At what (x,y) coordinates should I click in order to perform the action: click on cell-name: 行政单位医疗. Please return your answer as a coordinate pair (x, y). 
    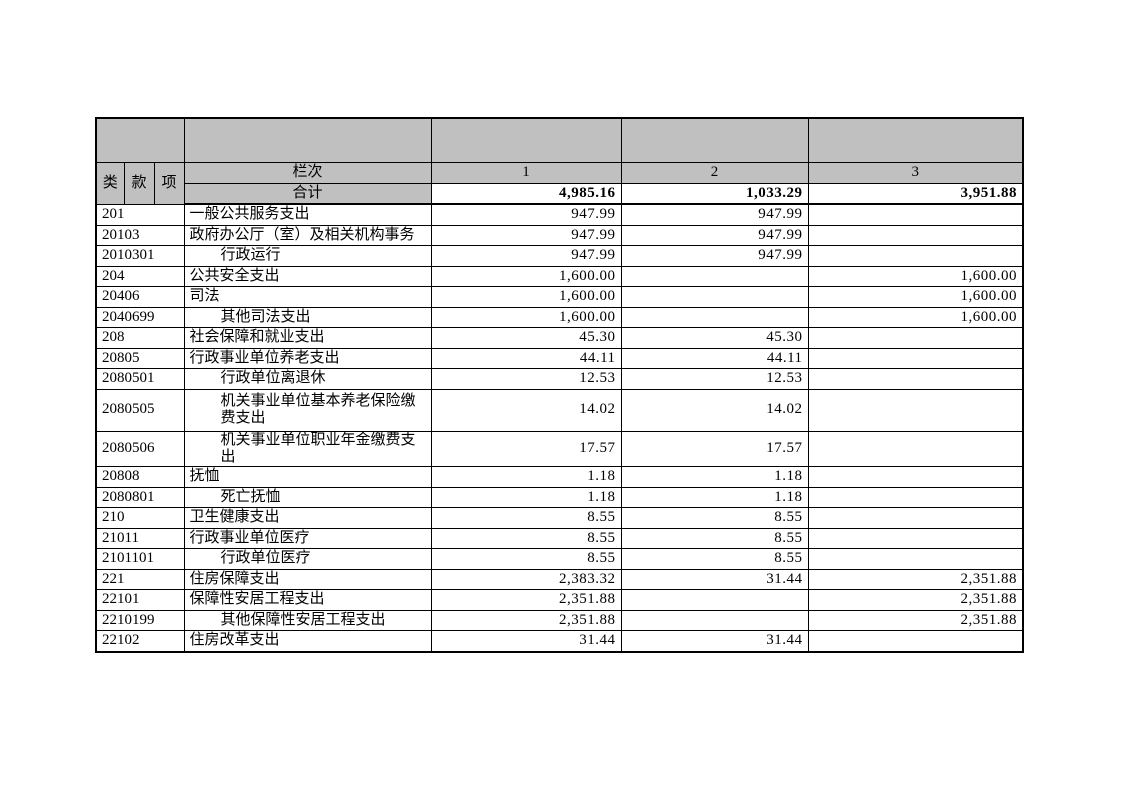
    Looking at the image, I should click on (307, 559).